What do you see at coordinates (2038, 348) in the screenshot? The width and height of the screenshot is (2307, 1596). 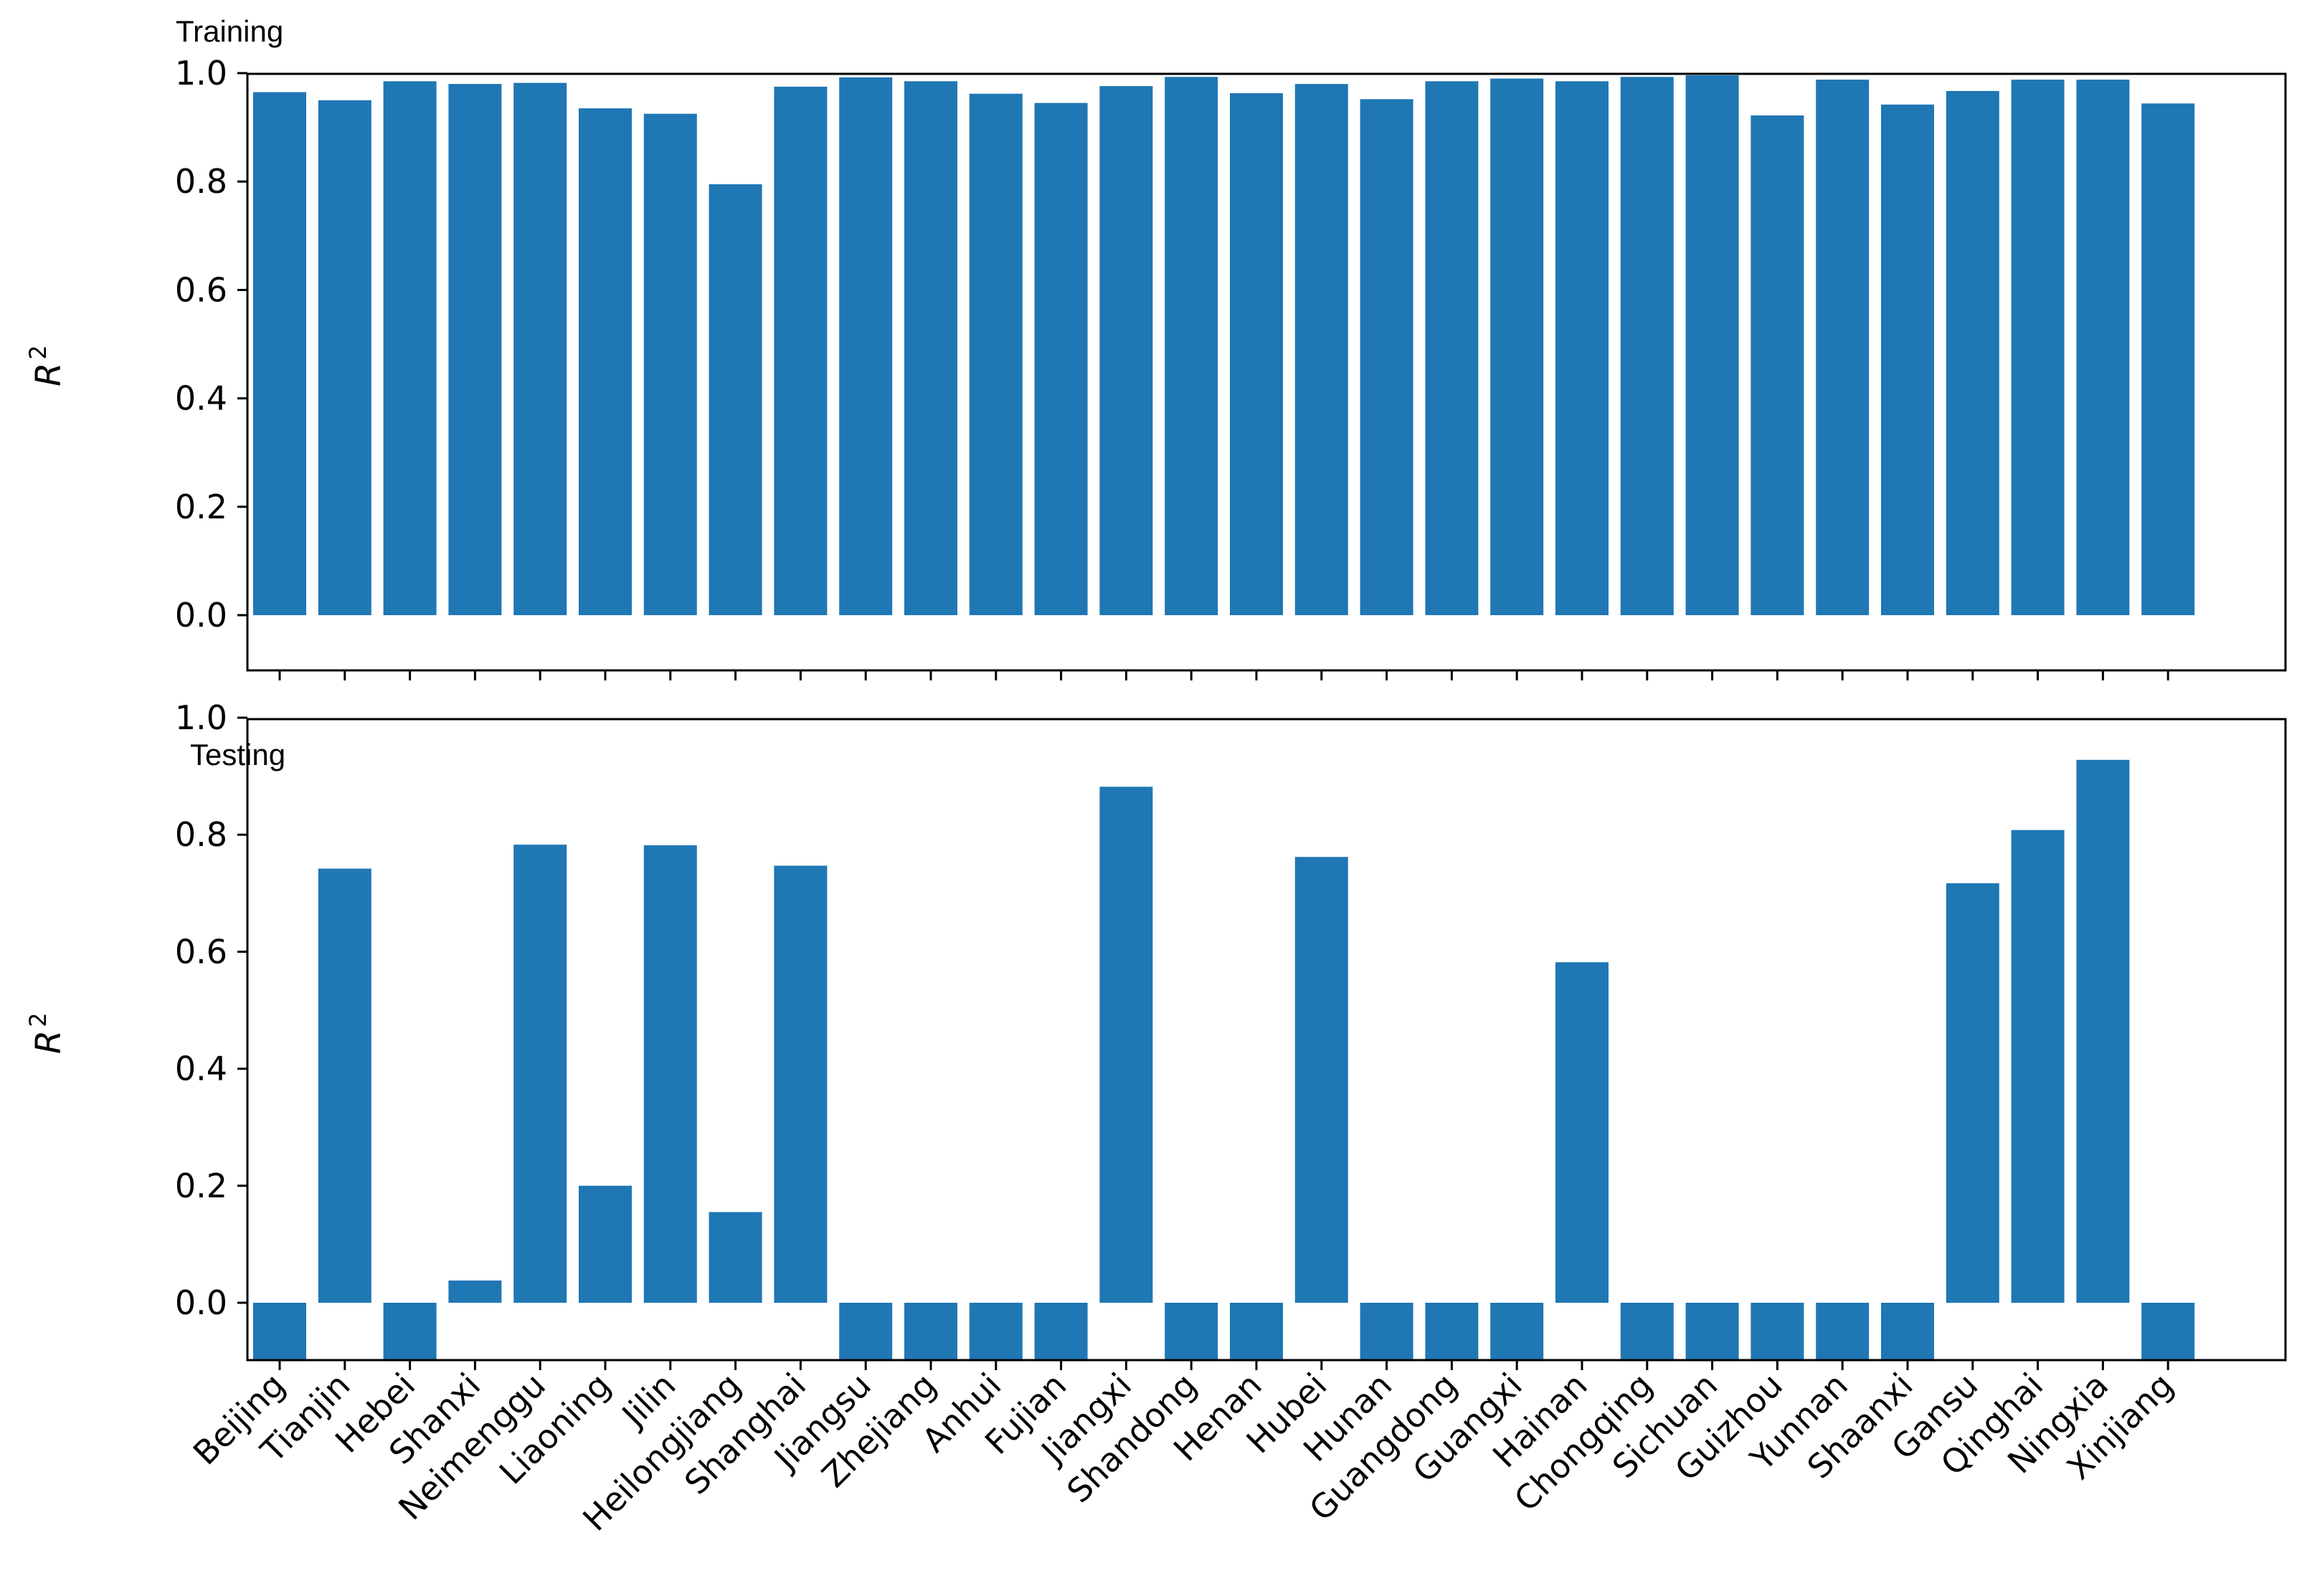 I see `training-bar-qinghai` at bounding box center [2038, 348].